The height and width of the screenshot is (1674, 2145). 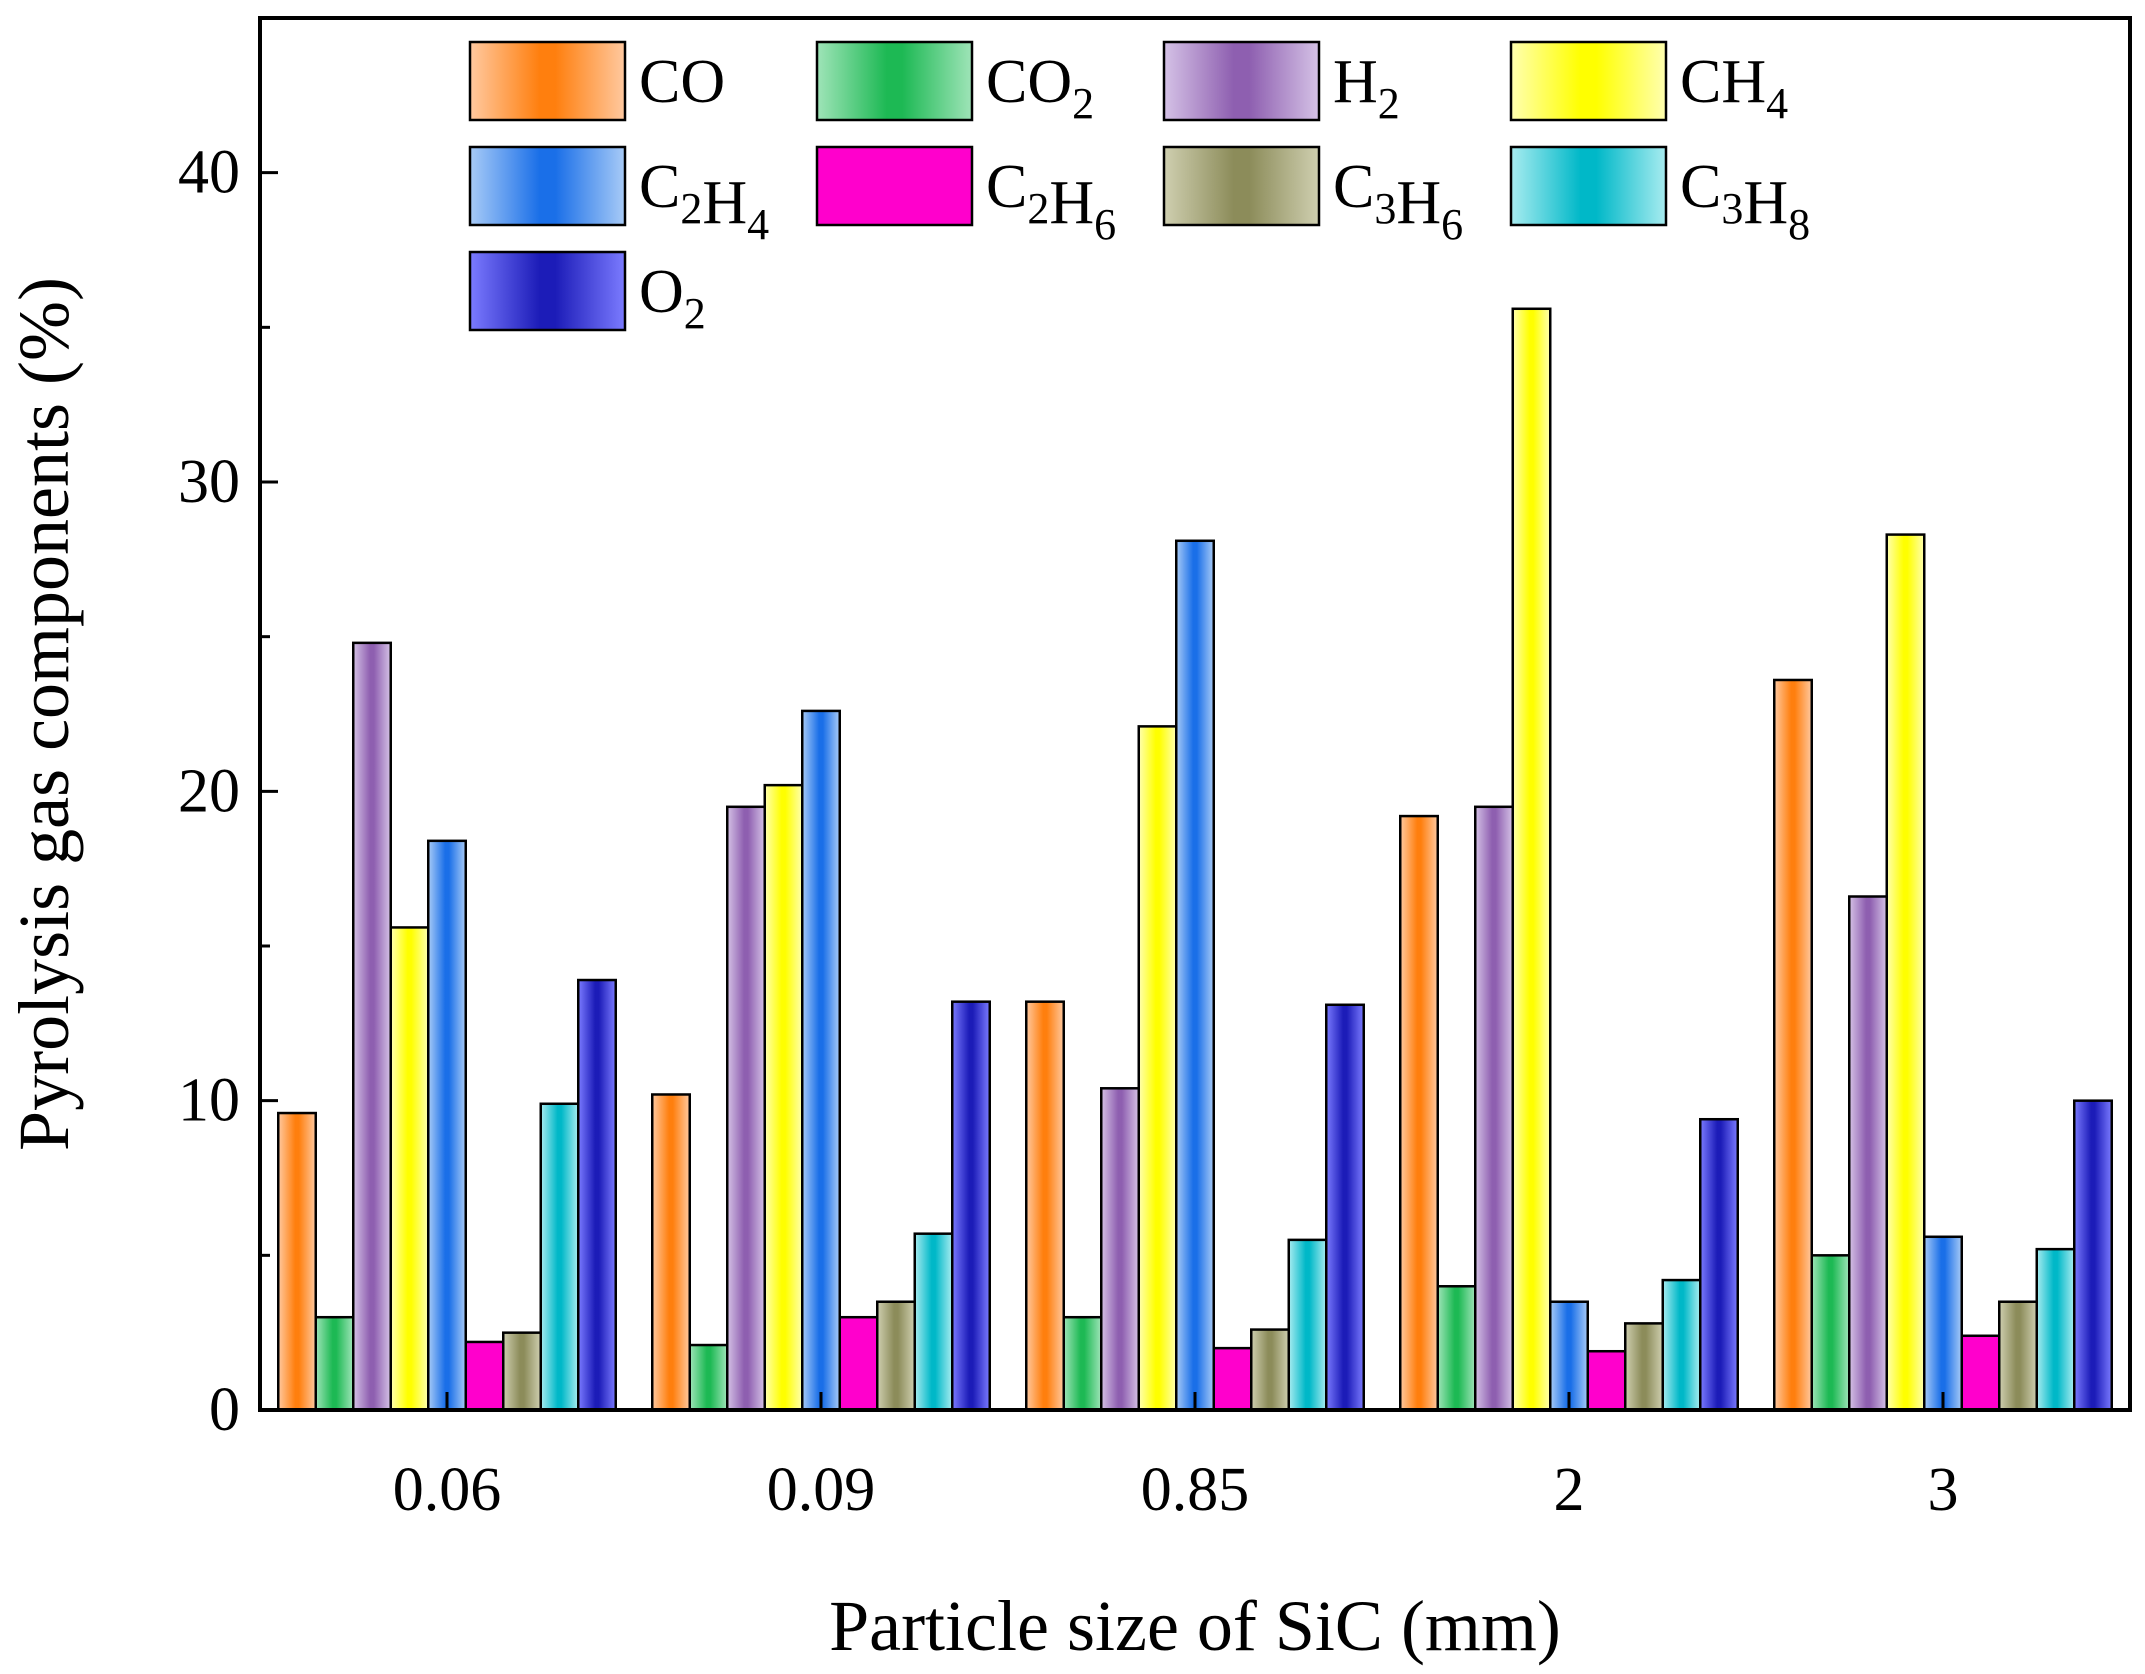 What do you see at coordinates (1345, 1207) in the screenshot?
I see `bar-O2-0.85` at bounding box center [1345, 1207].